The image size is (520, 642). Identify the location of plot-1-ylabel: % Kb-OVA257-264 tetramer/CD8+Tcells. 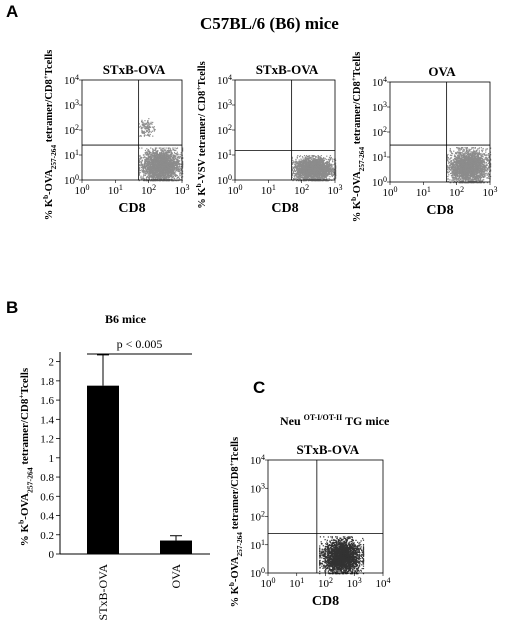
(49, 135).